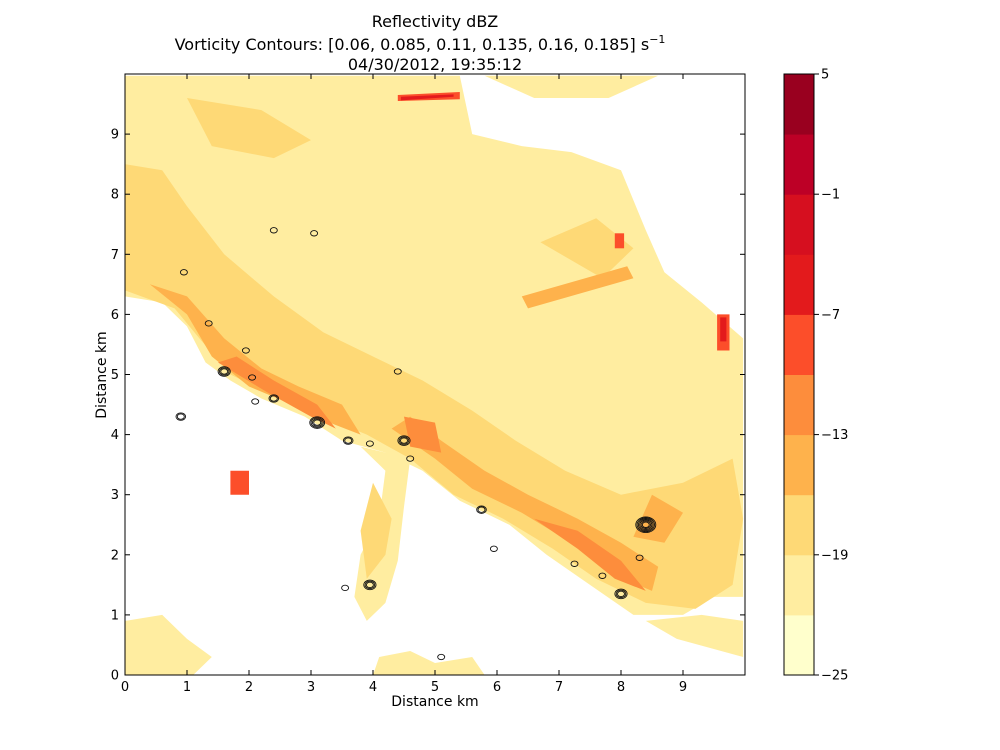  I want to click on y-tick-label-7: 7, so click(115, 255).